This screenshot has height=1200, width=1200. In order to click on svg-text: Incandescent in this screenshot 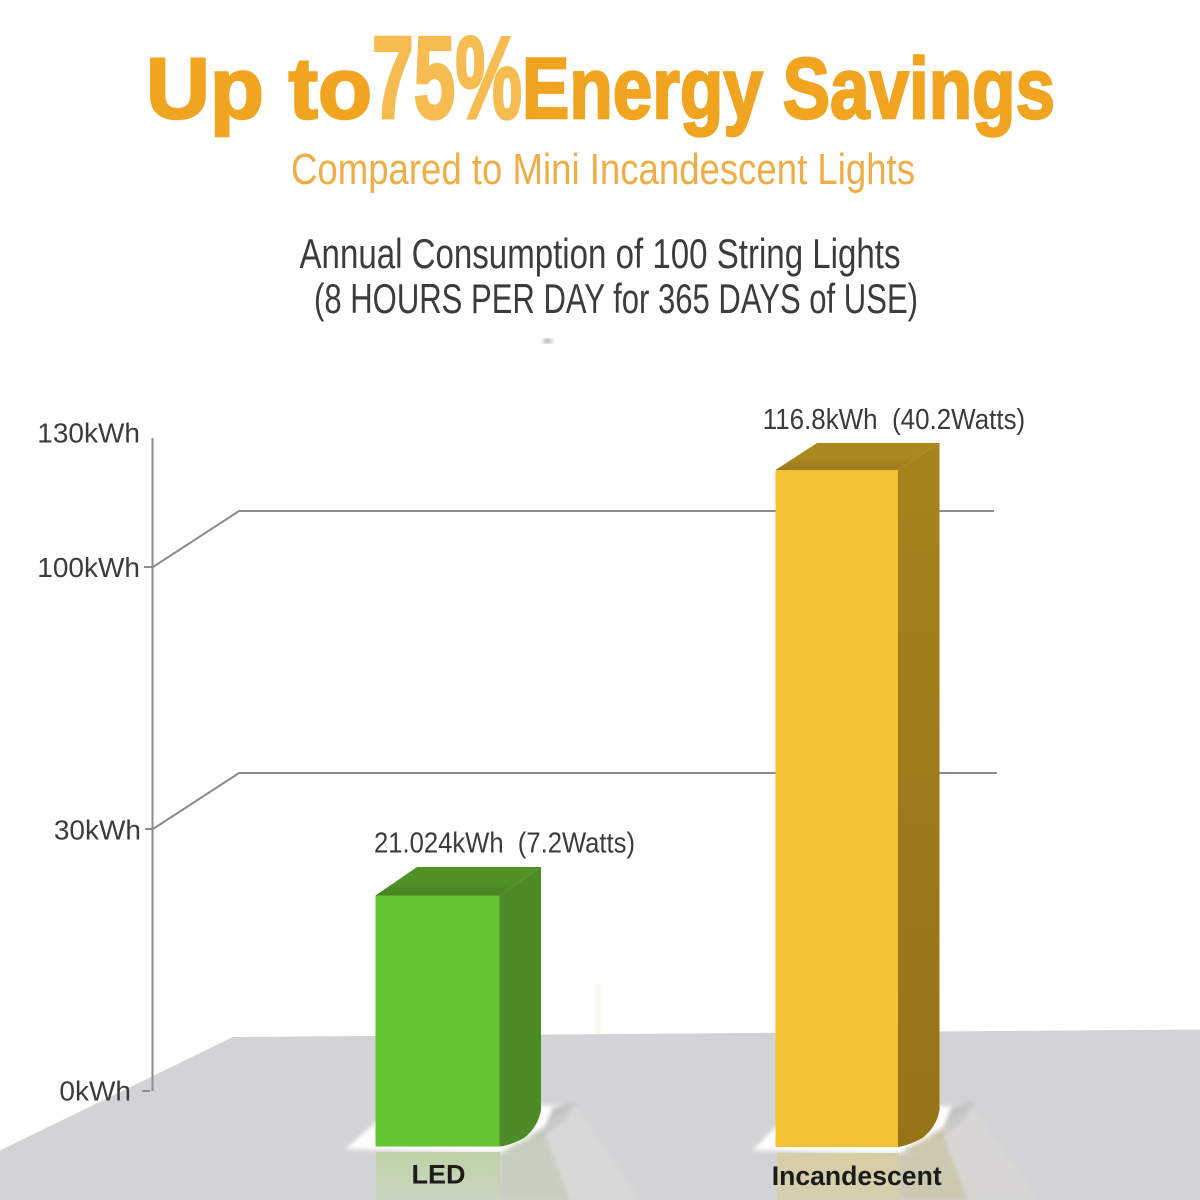, I will do `click(857, 1176)`.